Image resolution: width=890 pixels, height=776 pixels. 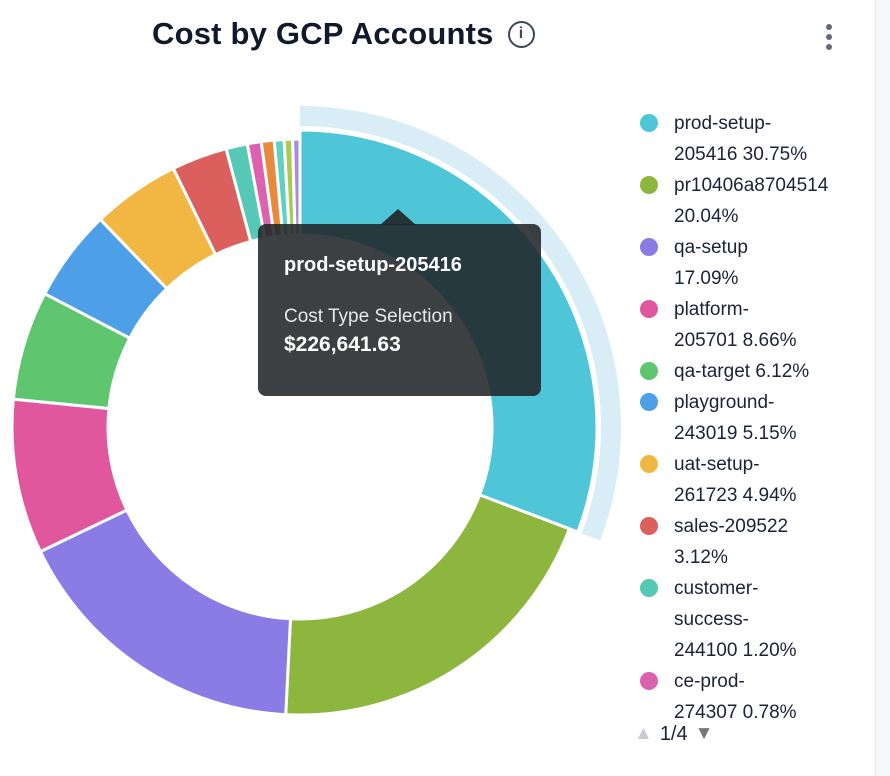 I want to click on legend-page-up-icon: ▲, so click(x=643, y=733).